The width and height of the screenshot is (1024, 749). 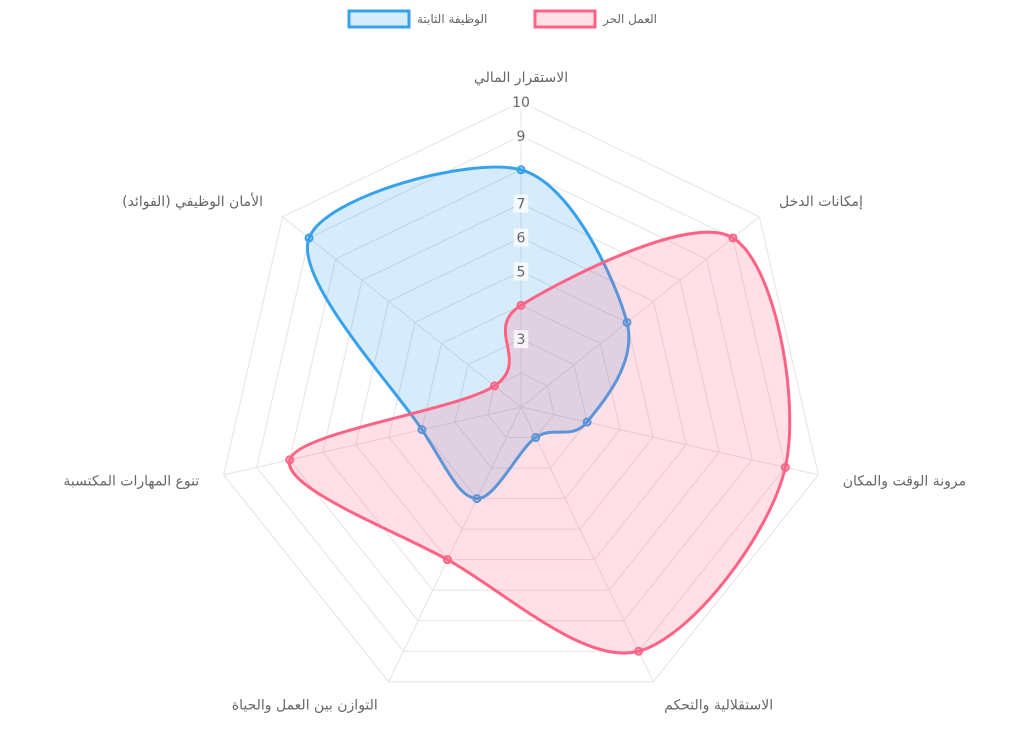 I want to click on tick-label: 3, so click(x=521, y=340).